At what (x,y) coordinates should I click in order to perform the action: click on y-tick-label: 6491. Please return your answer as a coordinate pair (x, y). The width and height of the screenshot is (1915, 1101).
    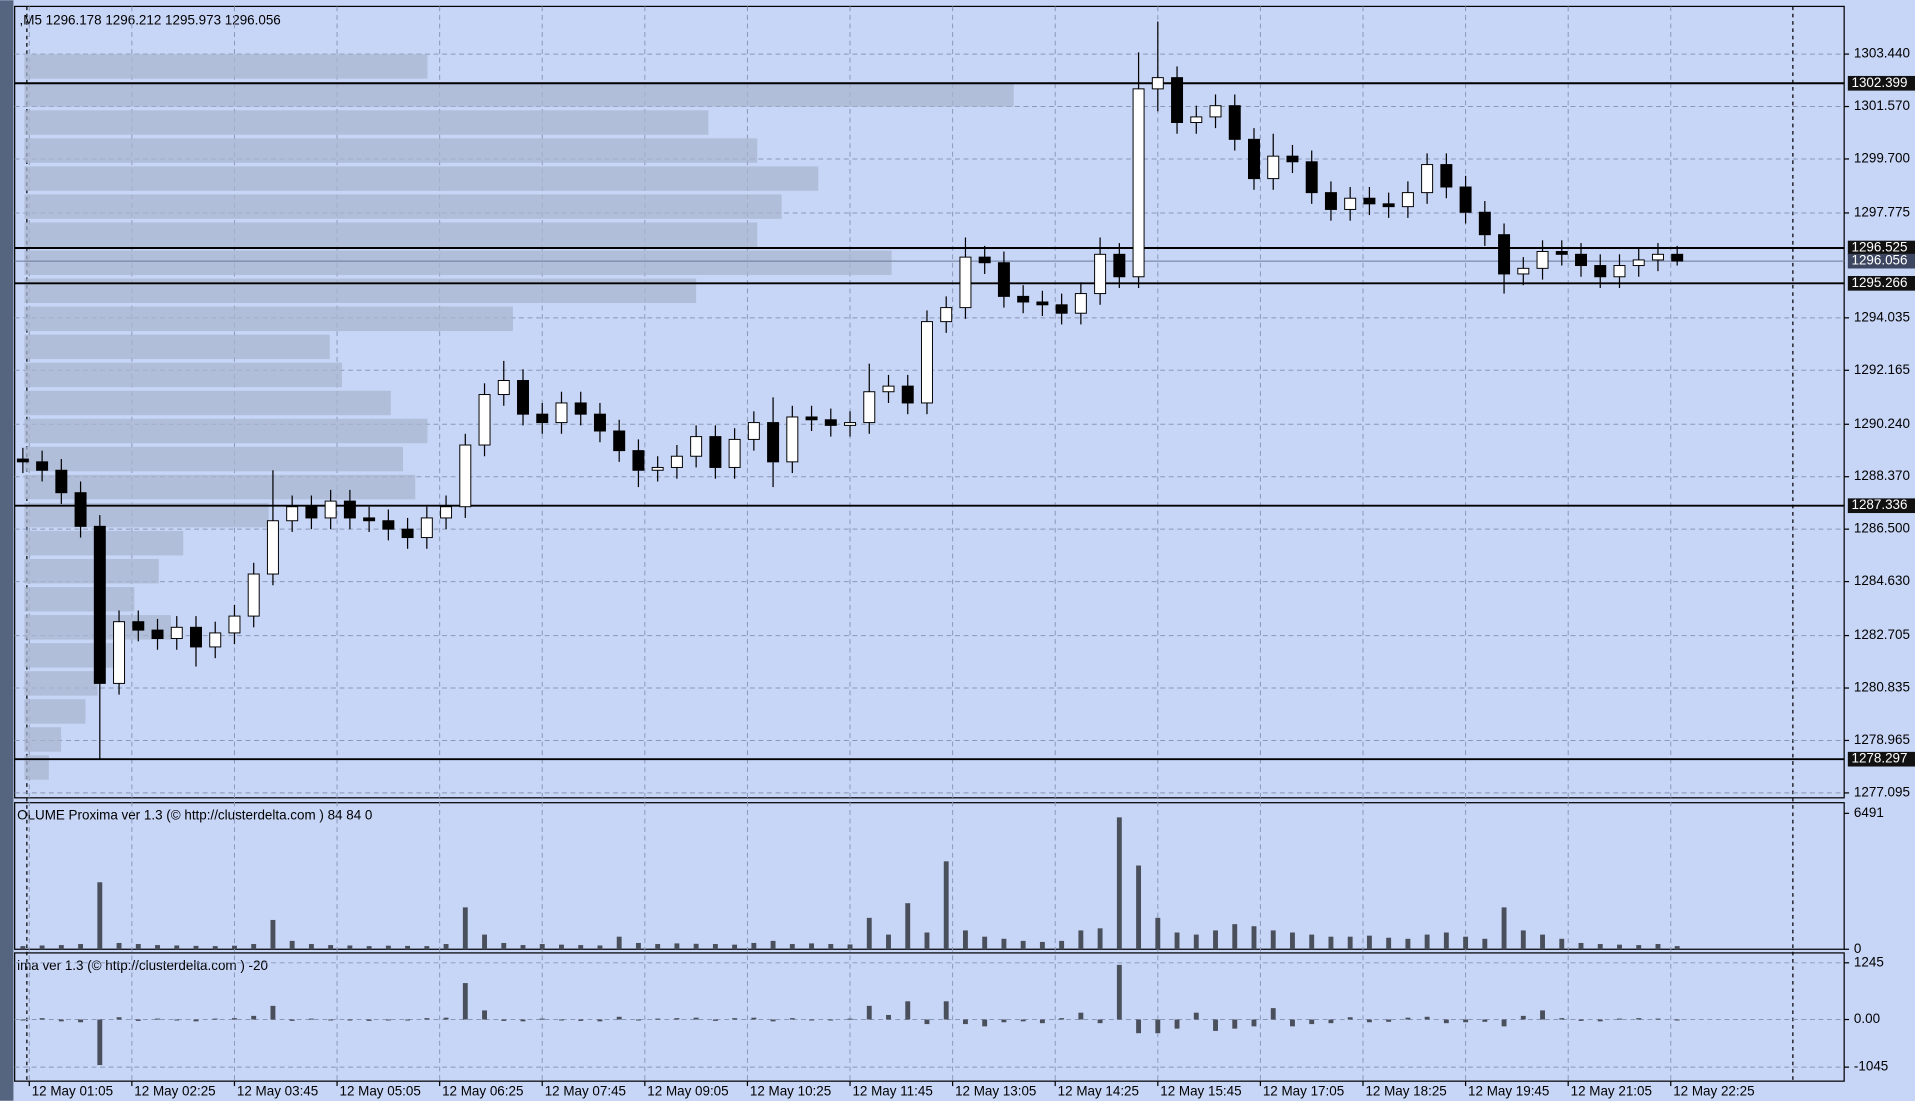
    Looking at the image, I should click on (1869, 812).